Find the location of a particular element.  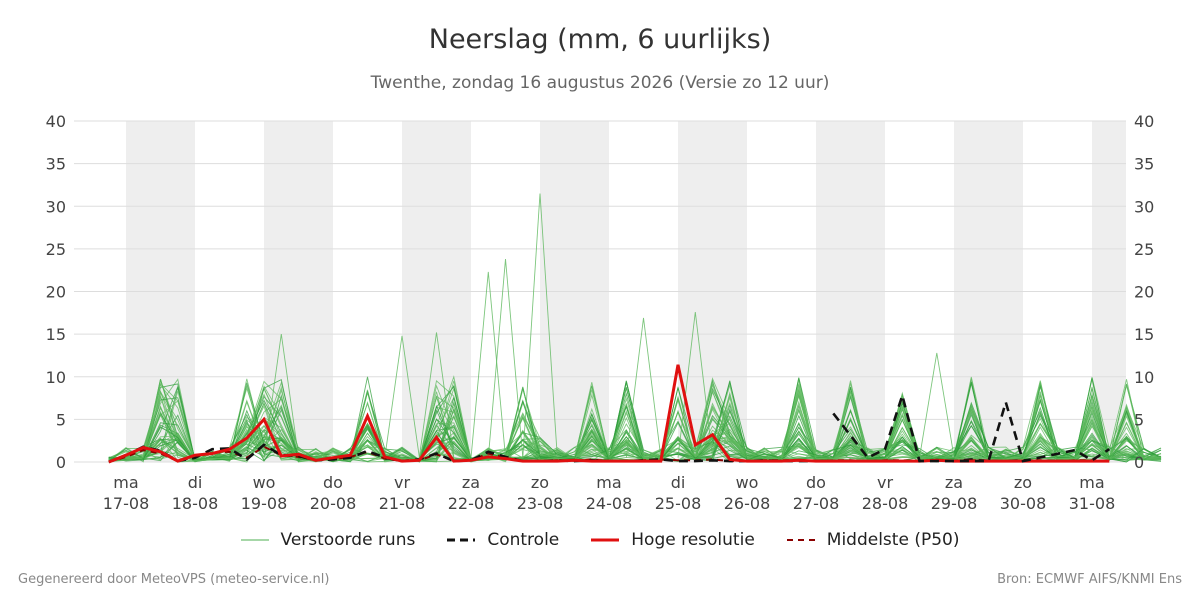

x-tick-date: 24-08 is located at coordinates (609, 503).